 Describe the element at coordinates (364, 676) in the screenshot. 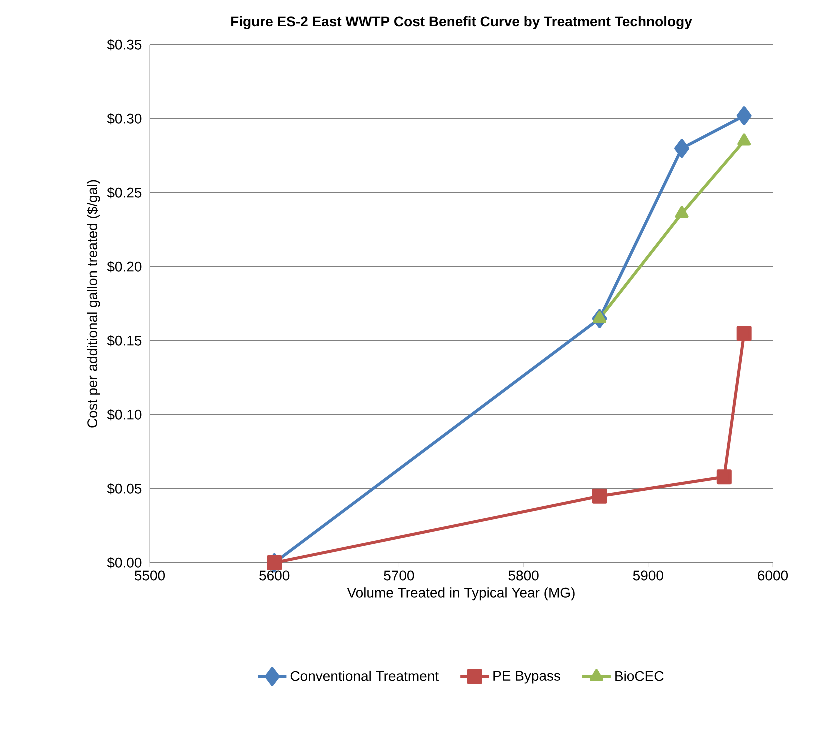

I see `legend-label: Conventional Treatment` at that location.